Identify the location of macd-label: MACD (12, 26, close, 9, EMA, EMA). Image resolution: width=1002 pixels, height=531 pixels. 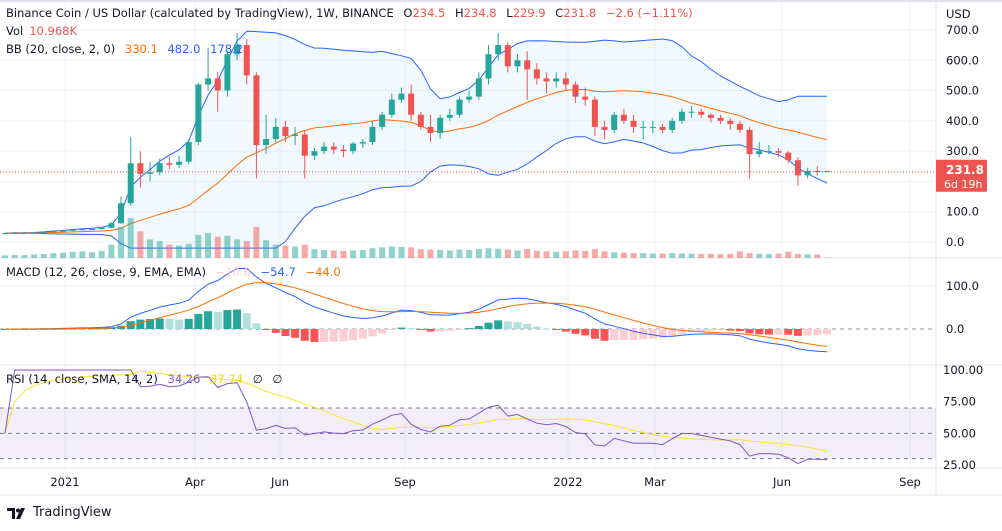
(106, 272).